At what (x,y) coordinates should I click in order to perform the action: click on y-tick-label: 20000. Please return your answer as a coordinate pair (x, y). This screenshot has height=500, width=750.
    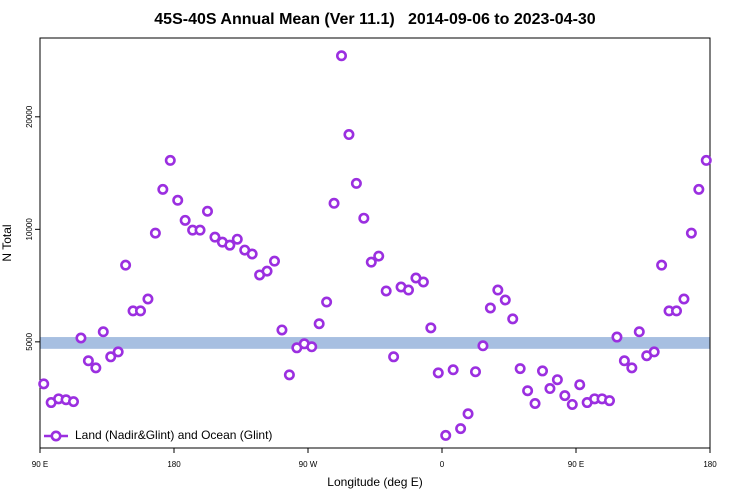
    Looking at the image, I should click on (29, 116).